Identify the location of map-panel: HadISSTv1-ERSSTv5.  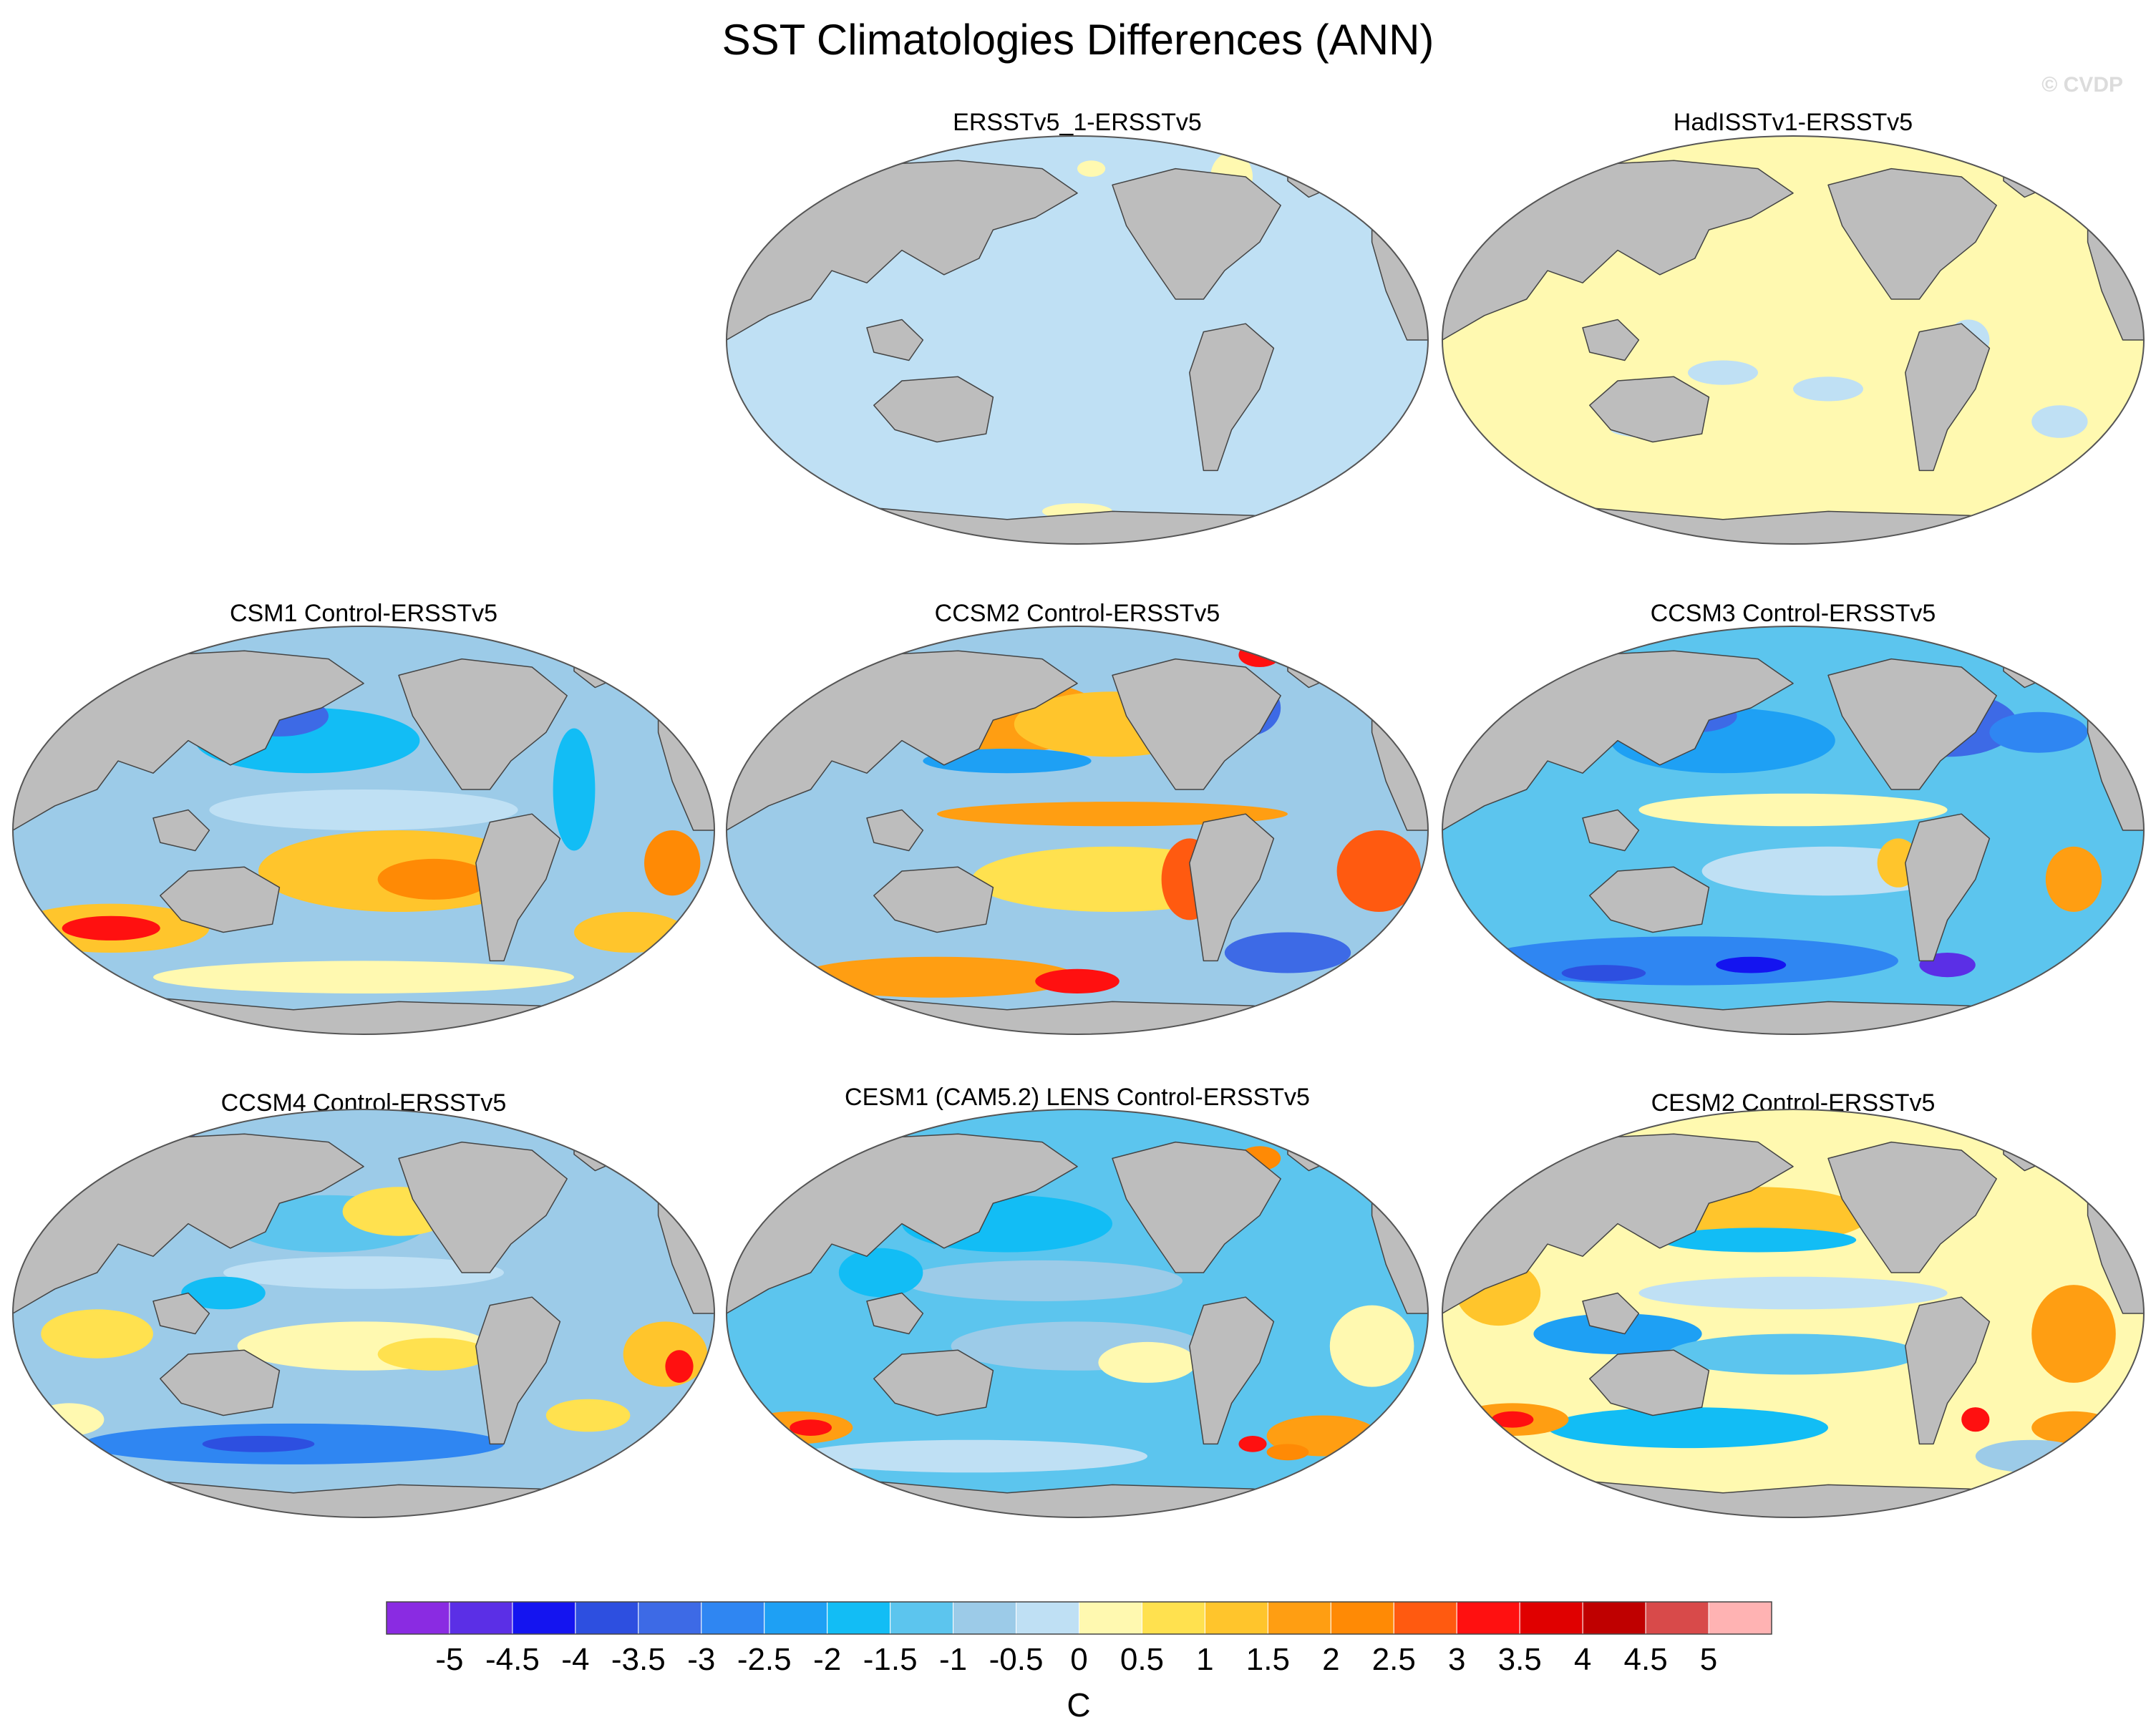
(1794, 327).